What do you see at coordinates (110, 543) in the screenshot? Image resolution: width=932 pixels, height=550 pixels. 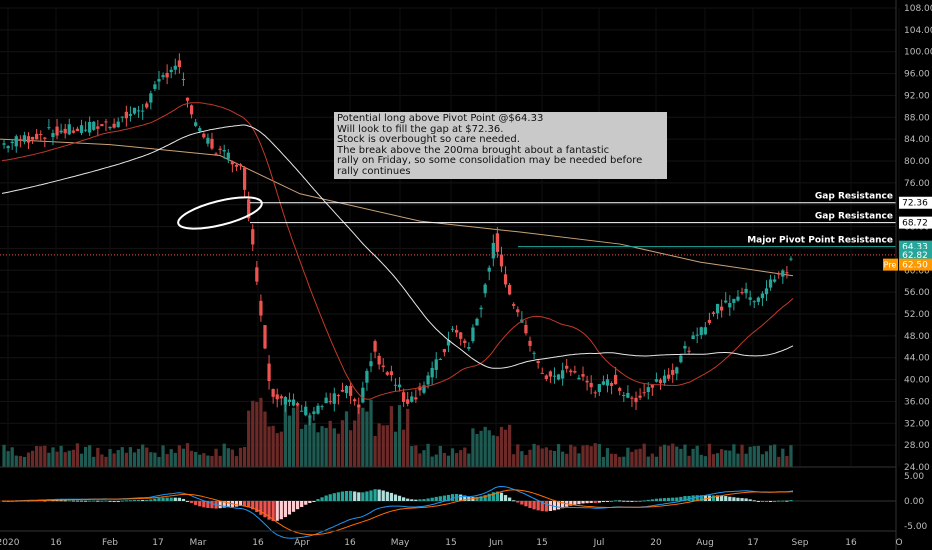 I see `time-tick-label: Feb` at bounding box center [110, 543].